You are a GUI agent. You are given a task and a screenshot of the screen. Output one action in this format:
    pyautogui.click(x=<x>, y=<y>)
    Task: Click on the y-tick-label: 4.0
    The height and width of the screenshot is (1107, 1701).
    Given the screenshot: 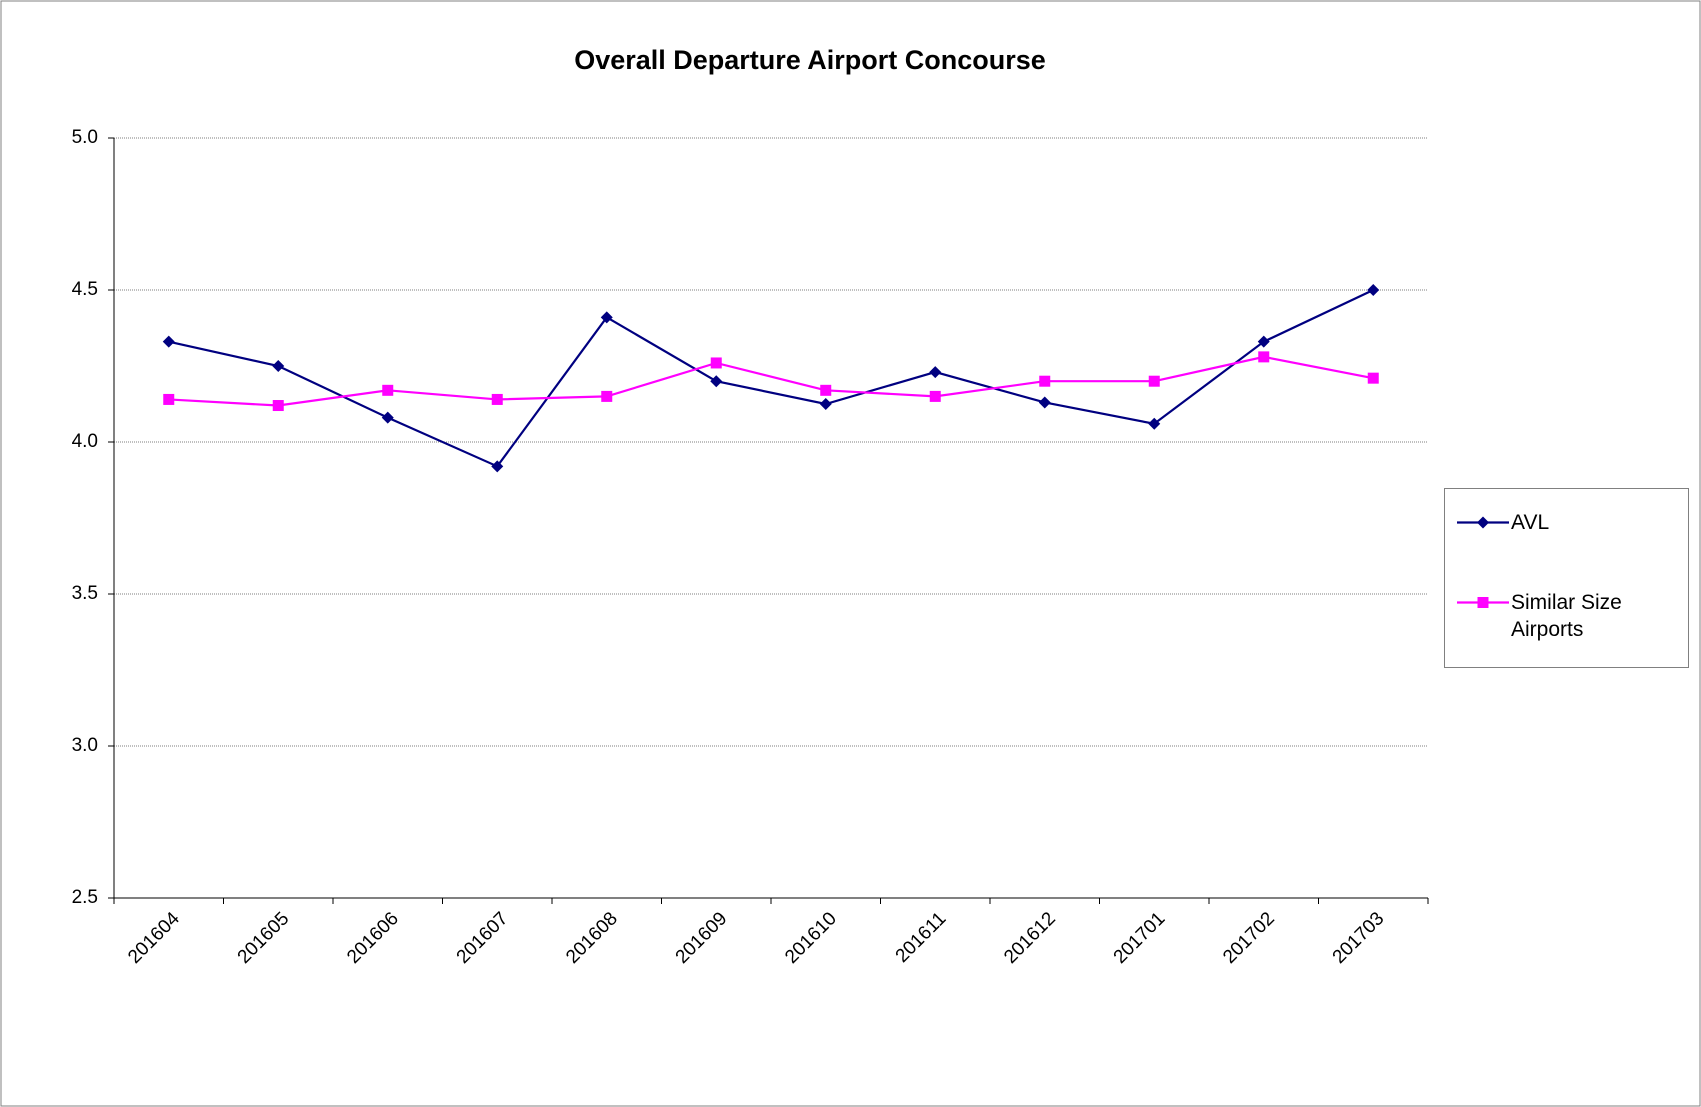 What is the action you would take?
    pyautogui.click(x=85, y=441)
    